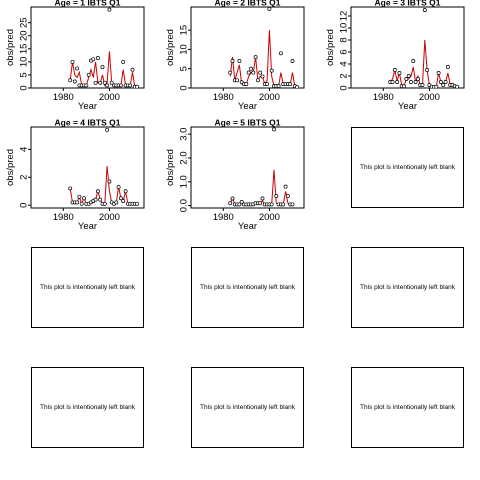 The image size is (480, 480). What do you see at coordinates (184, 30) in the screenshot?
I see `y-tick-label: 15` at bounding box center [184, 30].